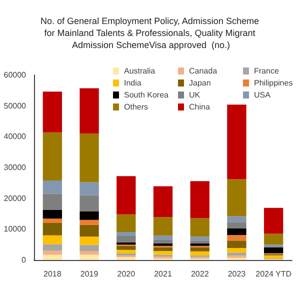 The image size is (302, 302). I want to click on legend-label: Australia, so click(140, 71).